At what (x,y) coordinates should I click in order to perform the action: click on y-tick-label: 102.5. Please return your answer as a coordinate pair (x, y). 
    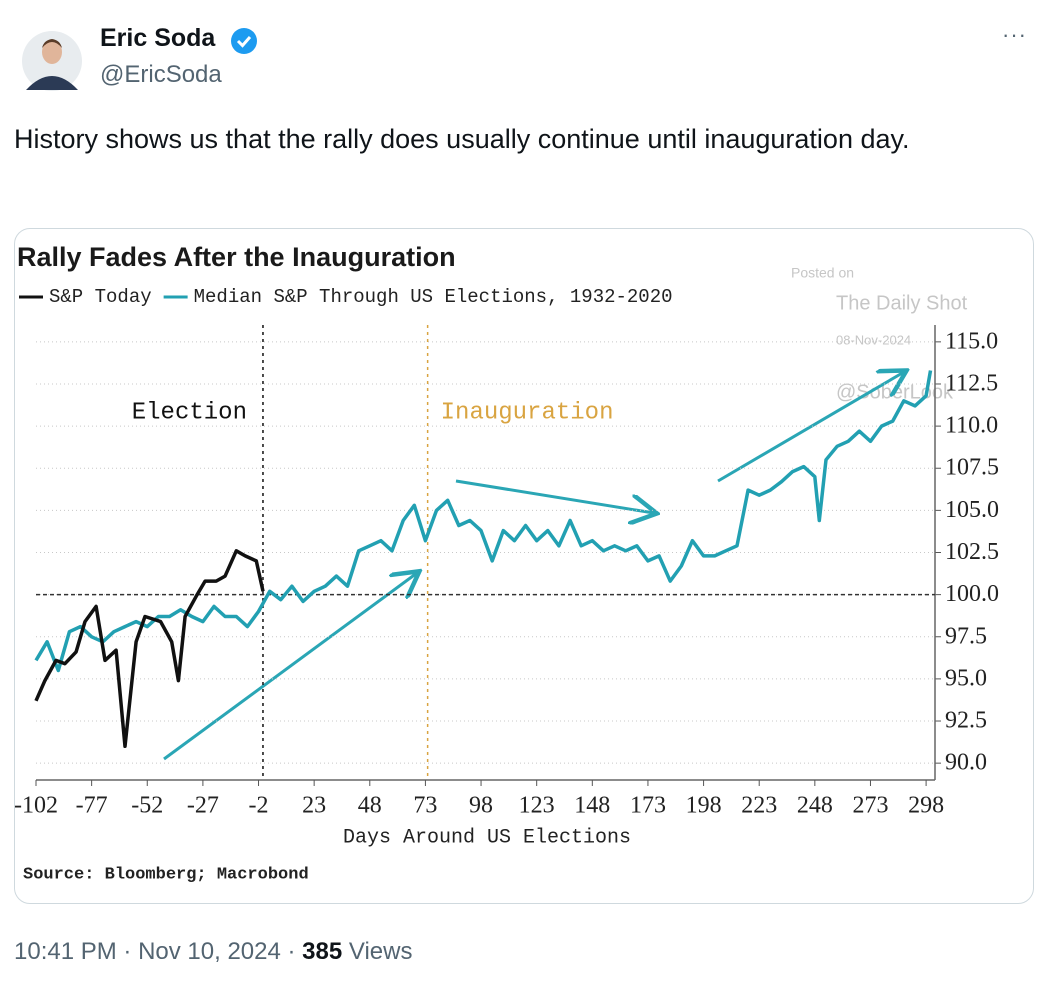
    Looking at the image, I should click on (972, 552).